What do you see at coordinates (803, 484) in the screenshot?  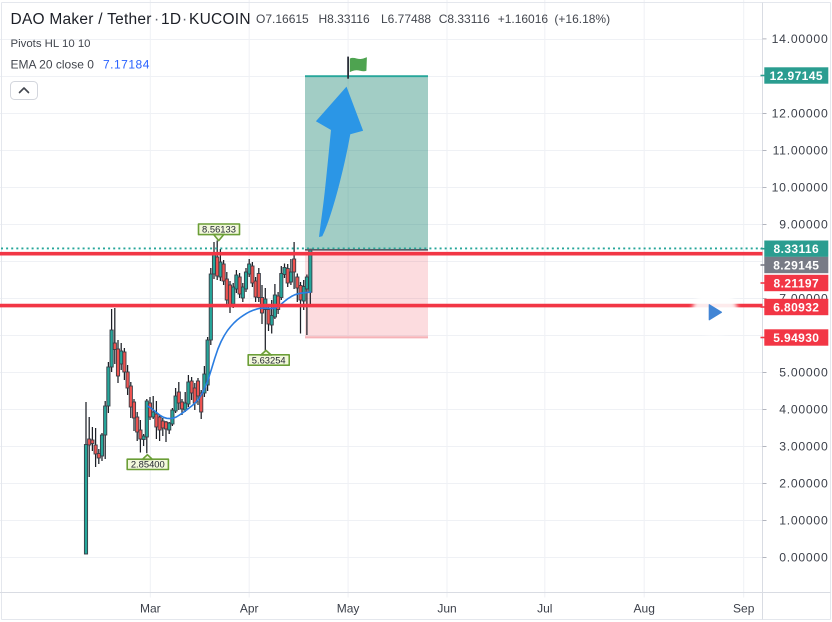 I see `svg-text: 2.00000` at bounding box center [803, 484].